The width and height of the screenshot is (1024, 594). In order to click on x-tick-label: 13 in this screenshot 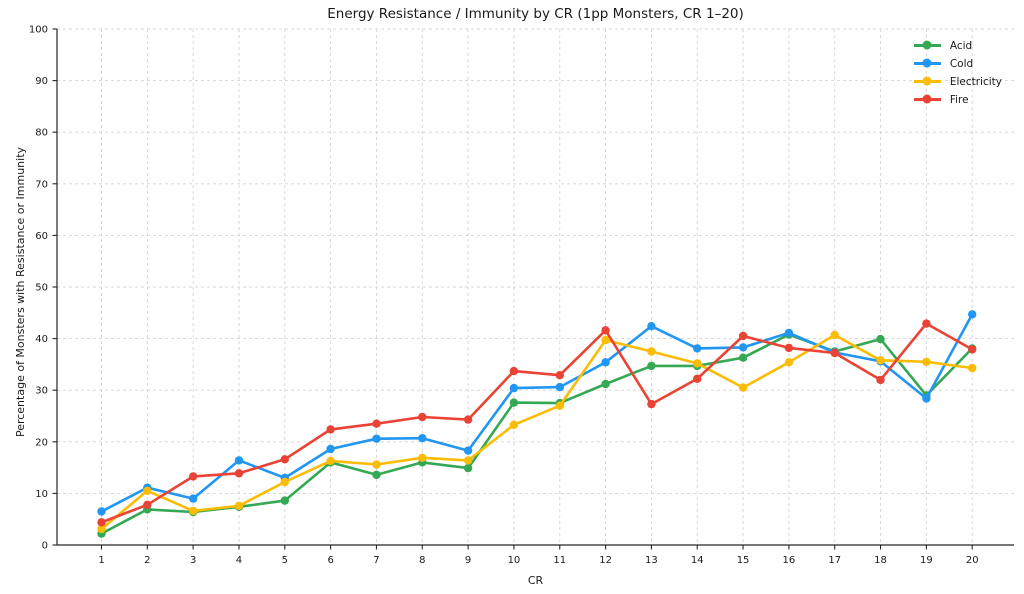, I will do `click(651, 560)`.